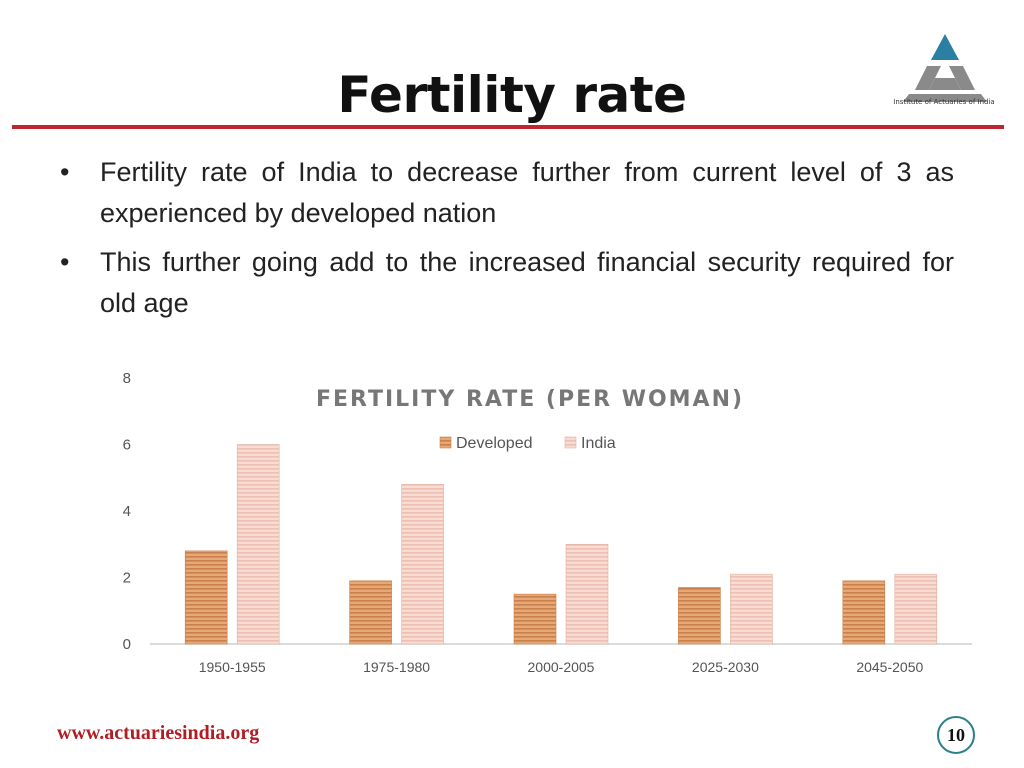 Image resolution: width=1024 pixels, height=768 pixels. I want to click on title-underline, so click(508, 127).